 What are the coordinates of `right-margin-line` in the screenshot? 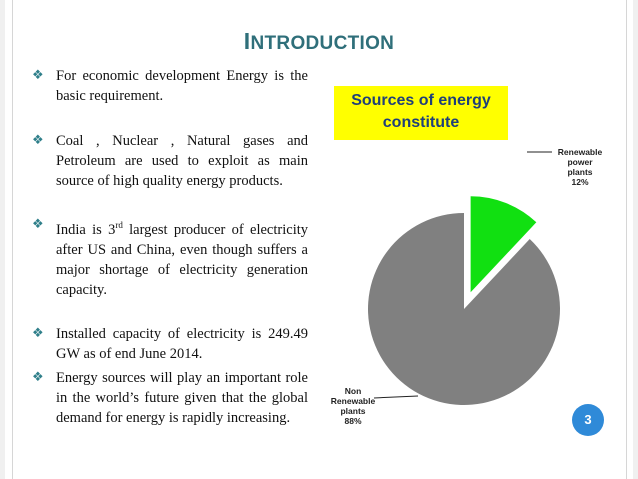 It's located at (626, 239).